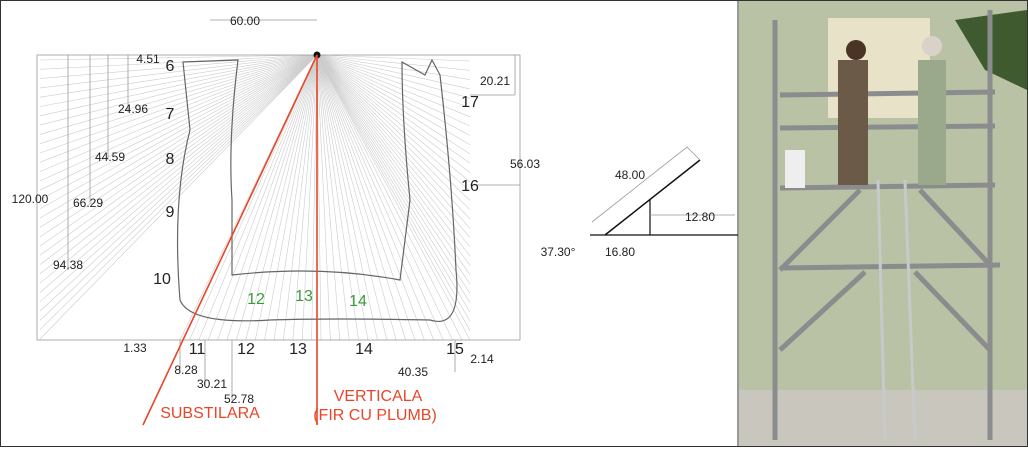 The width and height of the screenshot is (1028, 452). What do you see at coordinates (30, 199) in the screenshot?
I see `dim: 120.00` at bounding box center [30, 199].